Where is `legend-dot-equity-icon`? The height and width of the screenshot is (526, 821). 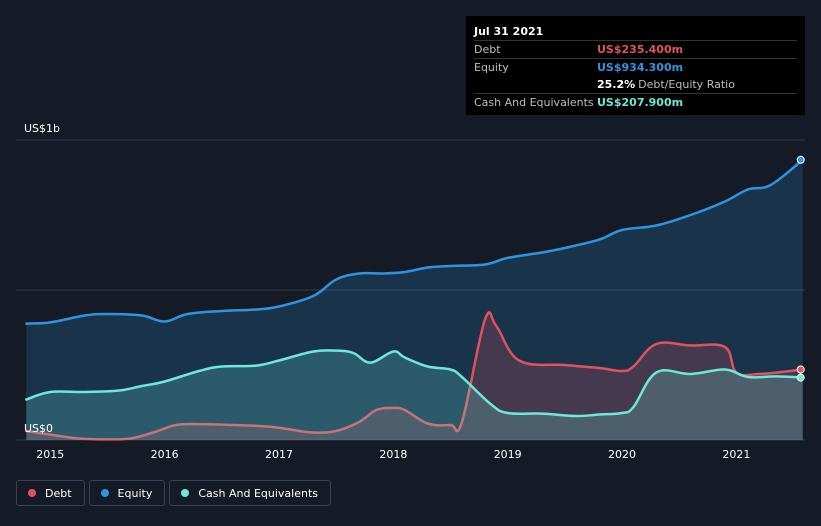
legend-dot-equity-icon is located at coordinates (104, 493).